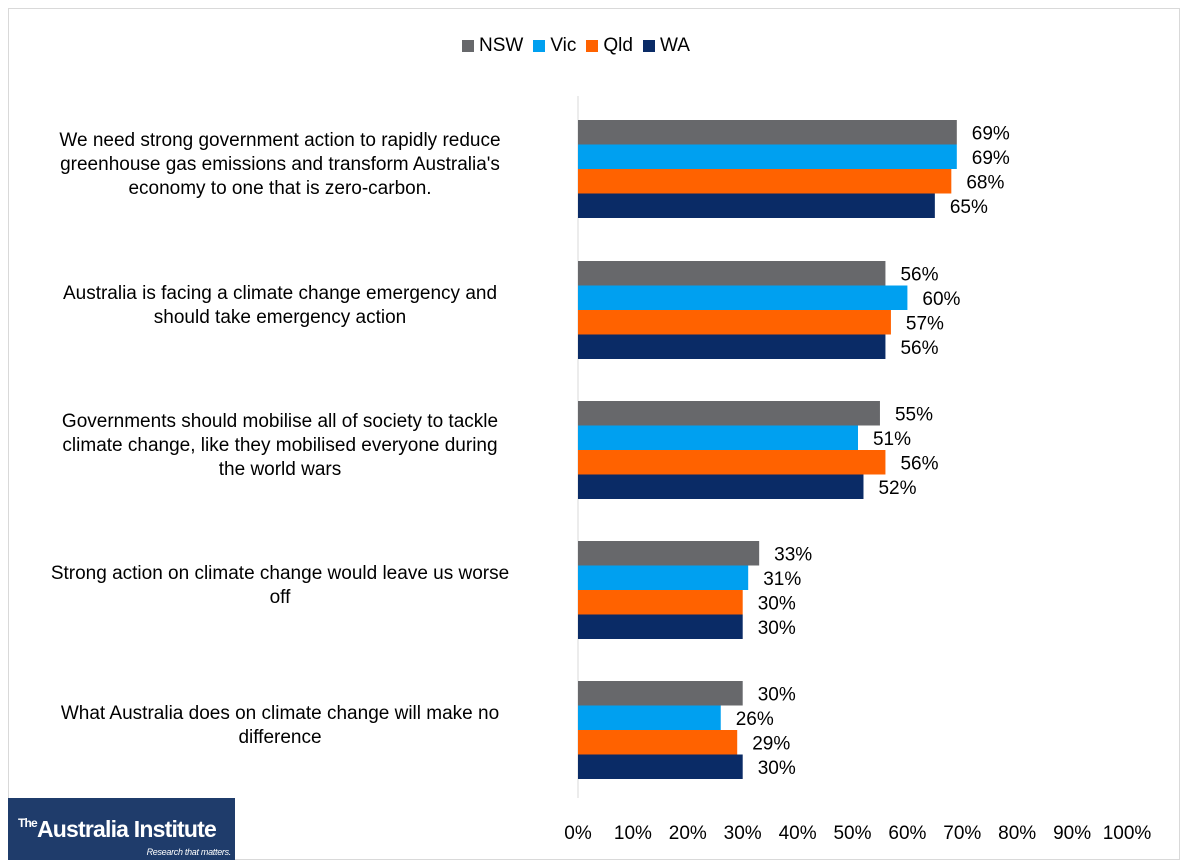 This screenshot has width=1181, height=861. I want to click on legend-label: Vic, so click(563, 45).